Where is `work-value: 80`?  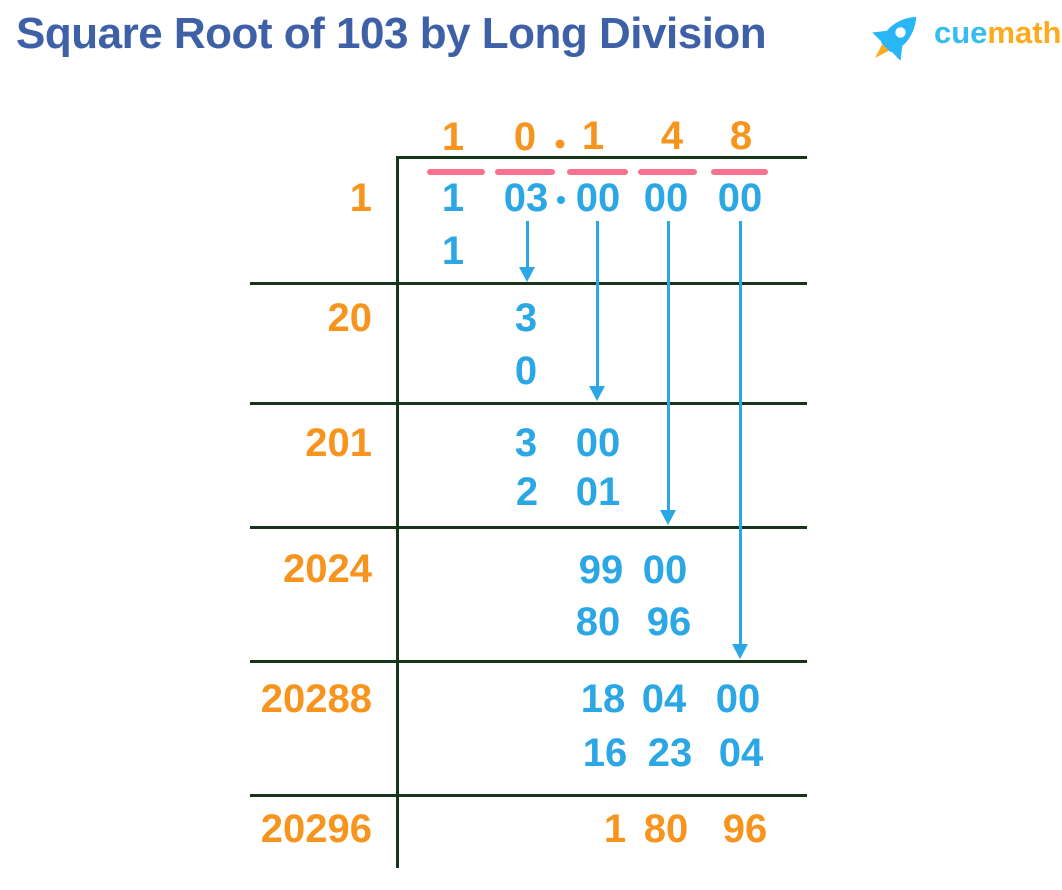
work-value: 80 is located at coordinates (598, 622).